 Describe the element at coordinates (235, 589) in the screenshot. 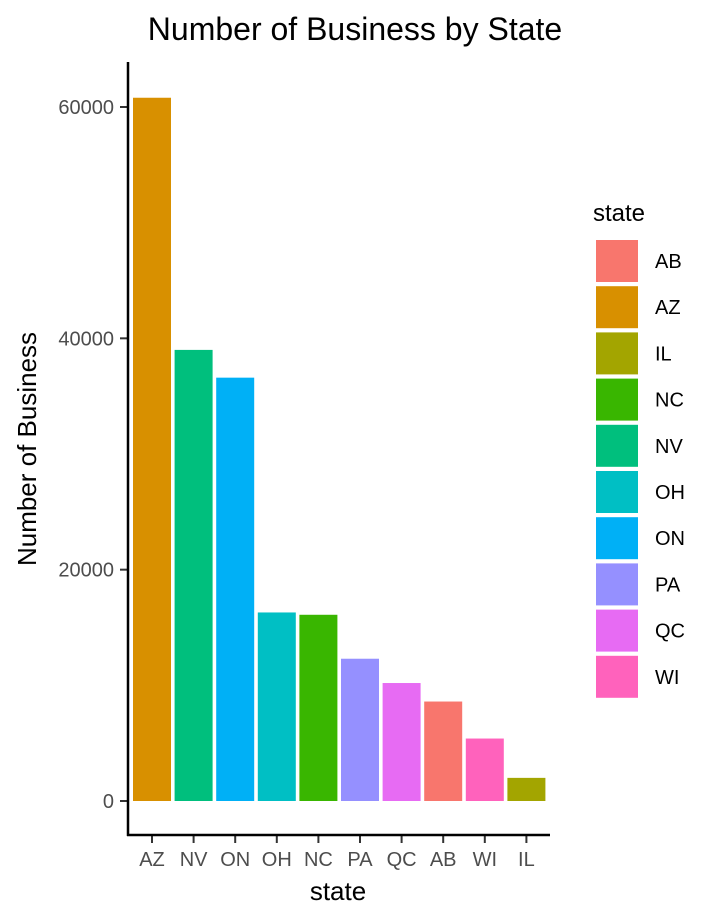

I see `bar-on` at that location.